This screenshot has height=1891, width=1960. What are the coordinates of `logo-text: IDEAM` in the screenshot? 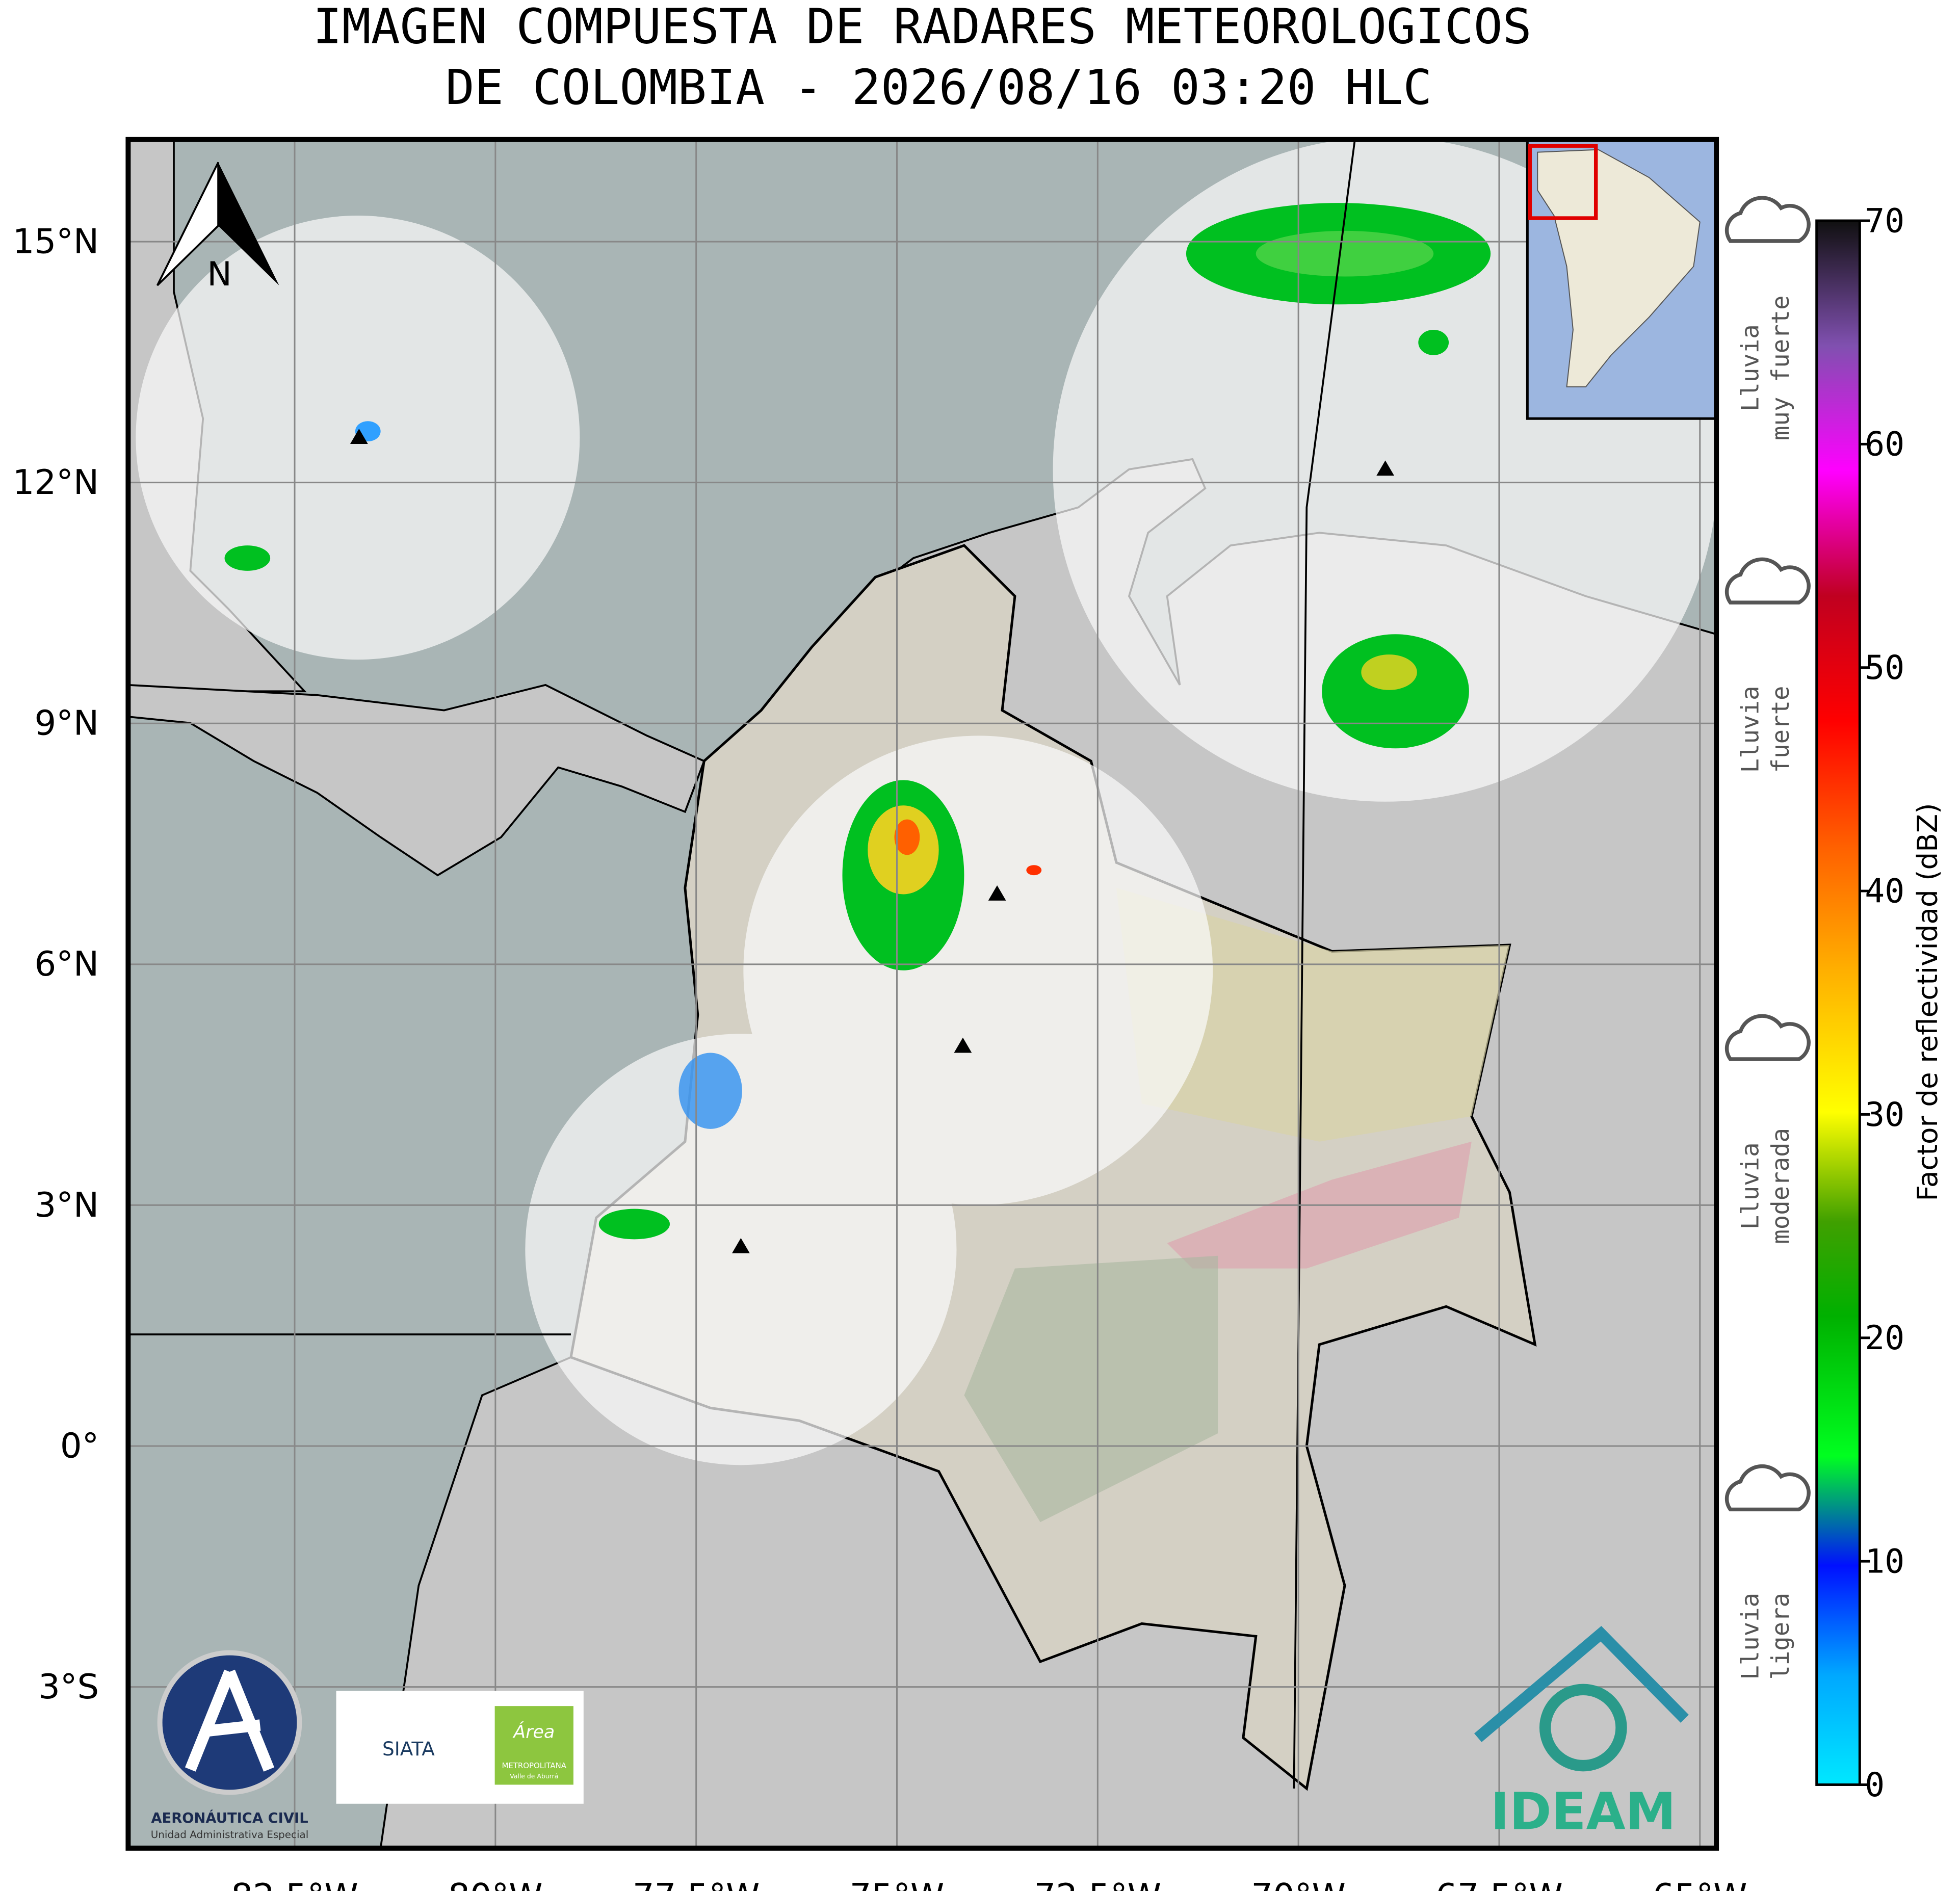 It's located at (1583, 1812).